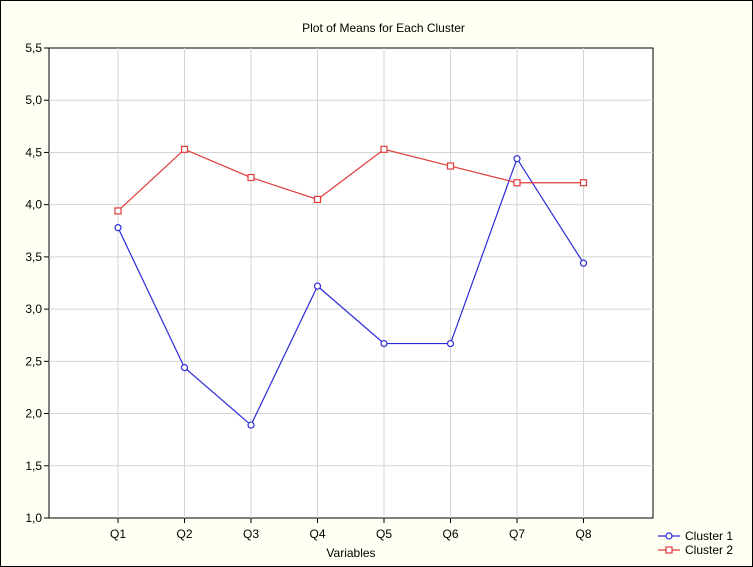 The height and width of the screenshot is (567, 753). I want to click on legend-marker-circle, so click(669, 536).